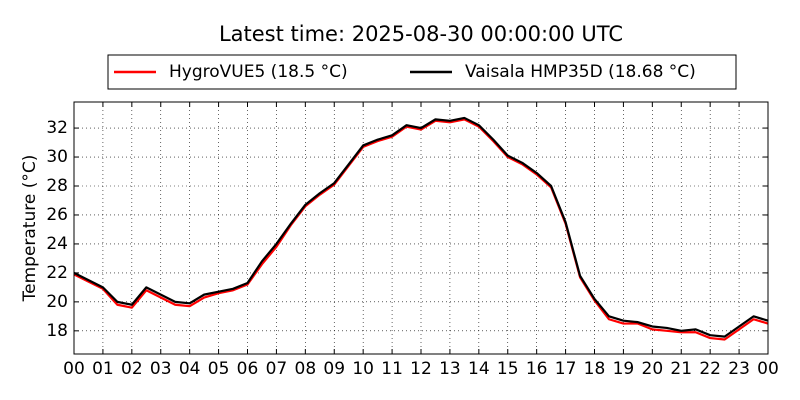 The image size is (800, 400). Describe the element at coordinates (30, 229) in the screenshot. I see `y-axis-label: Temperature (°C)` at that location.